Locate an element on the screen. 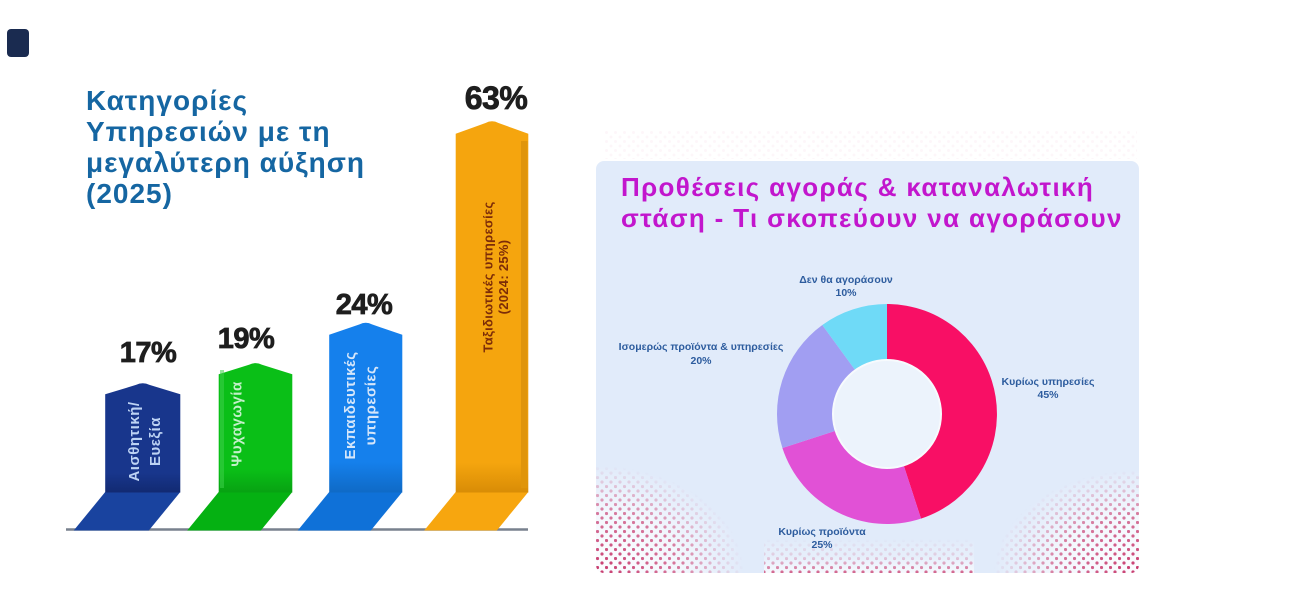  svg-text: Ψυχαγωγία is located at coordinates (237, 424).